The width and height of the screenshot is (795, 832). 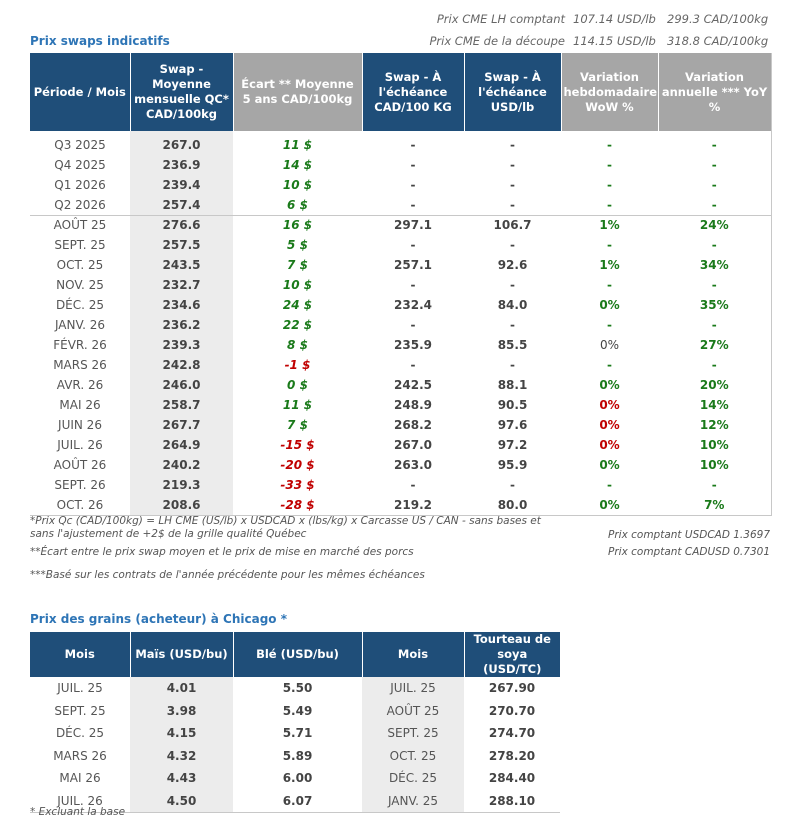 I want to click on grain-ble-cell: 5.49, so click(x=297, y=710).